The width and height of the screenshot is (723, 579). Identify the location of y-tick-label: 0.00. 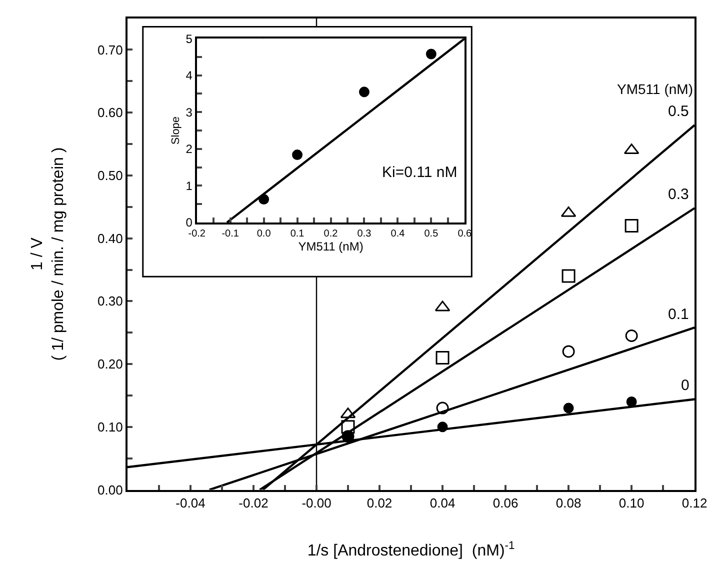
(110, 490).